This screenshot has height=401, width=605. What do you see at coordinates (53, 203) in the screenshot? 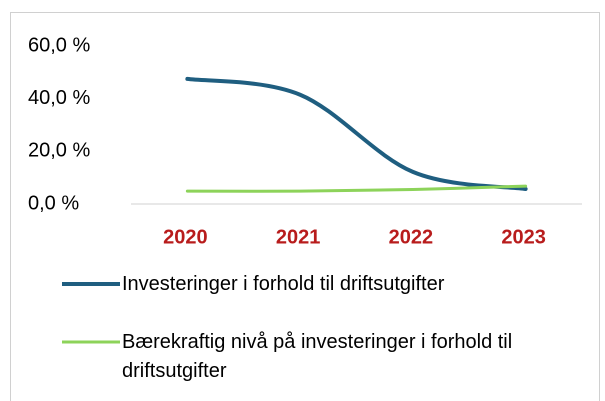
I see `y-tick-label: 0,0 %` at bounding box center [53, 203].